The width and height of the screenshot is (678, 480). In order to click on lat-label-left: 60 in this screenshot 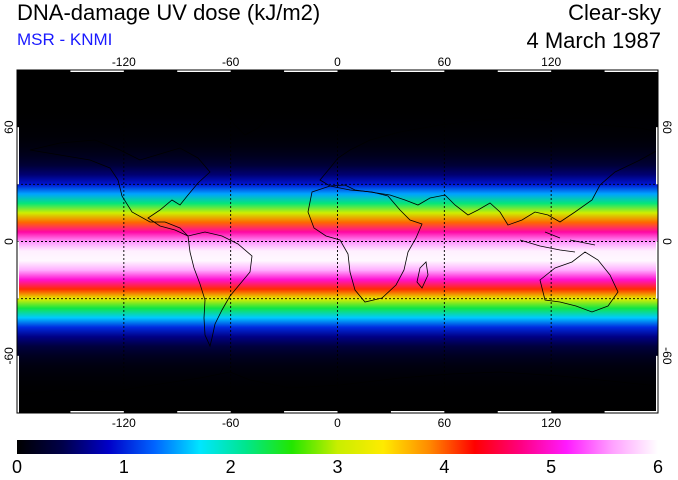, I will do `click(9, 127)`.